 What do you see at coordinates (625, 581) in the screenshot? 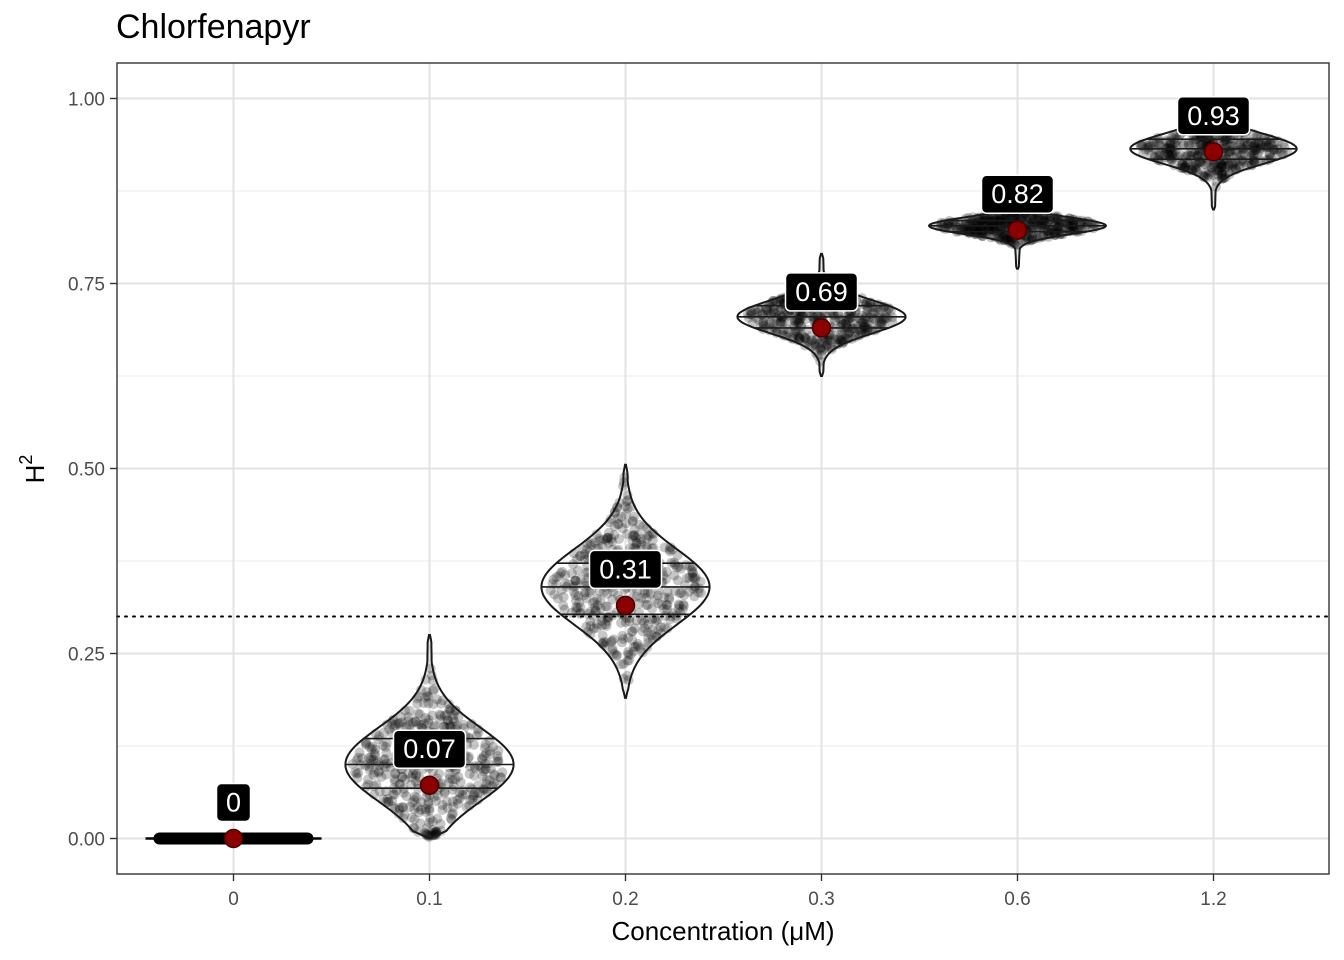
I see `violin-outline` at bounding box center [625, 581].